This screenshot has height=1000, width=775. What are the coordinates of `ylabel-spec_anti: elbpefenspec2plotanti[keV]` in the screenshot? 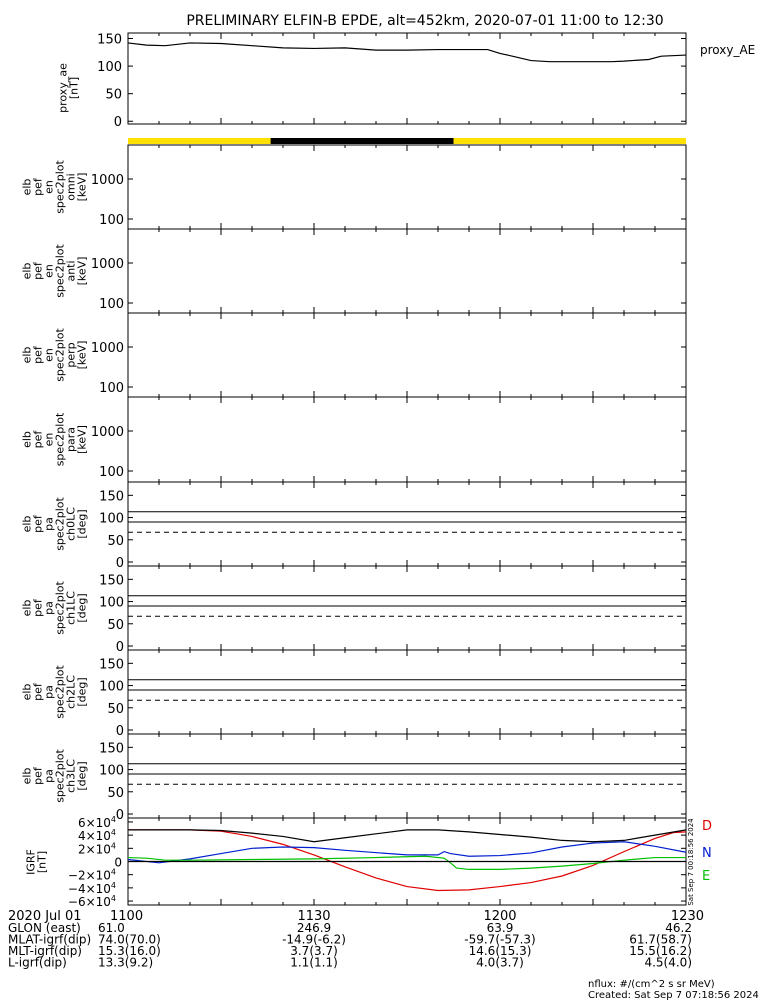 It's located at (55, 271).